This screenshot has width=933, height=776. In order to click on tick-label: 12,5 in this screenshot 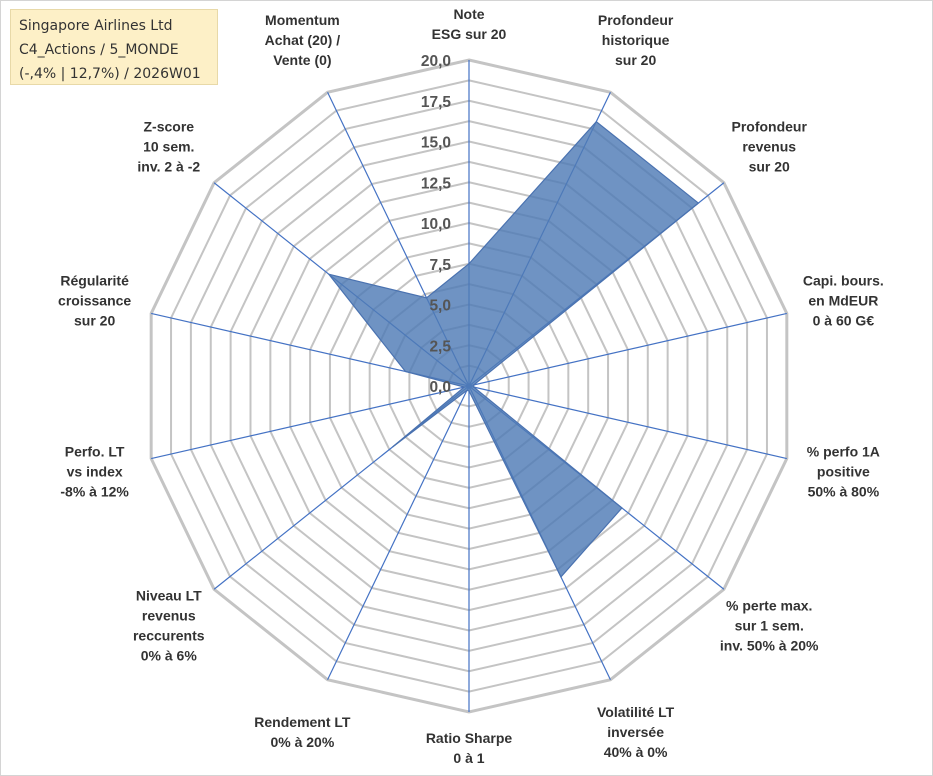, I will do `click(436, 183)`.